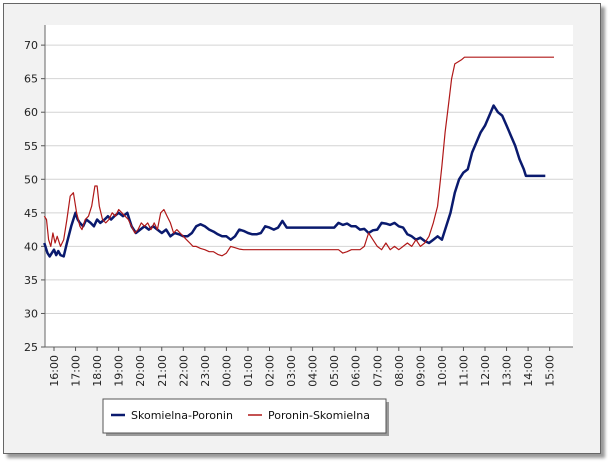  What do you see at coordinates (319, 415) in the screenshot?
I see `legend-label-poronin-skomielna: Poronin-Skomielna` at bounding box center [319, 415].